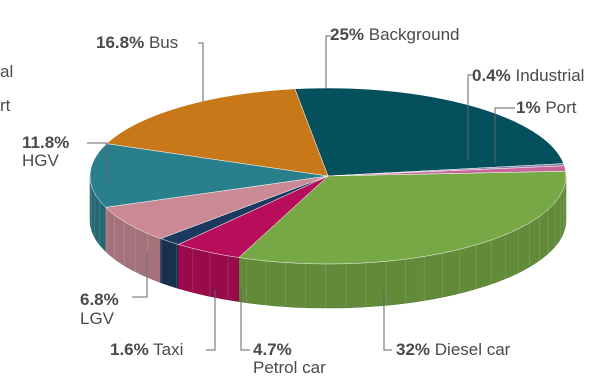 Image resolution: width=609 pixels, height=377 pixels. I want to click on leader-line-background, so click(328, 62).